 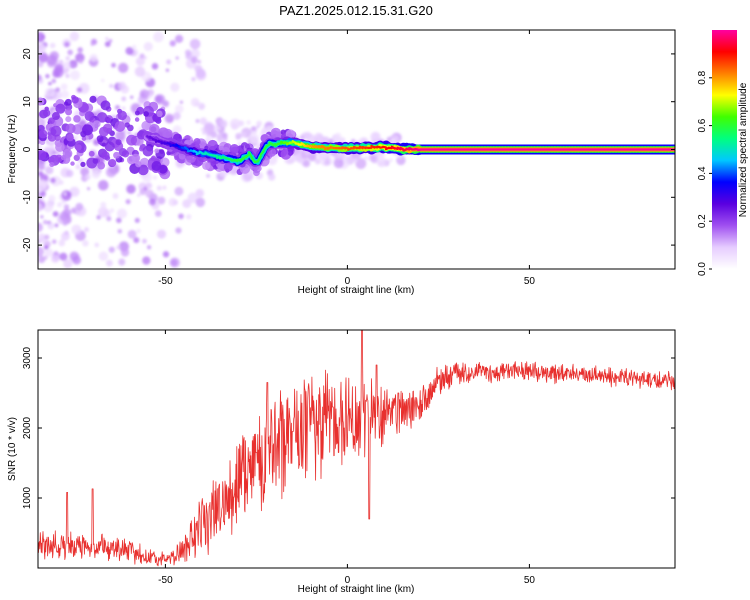 What do you see at coordinates (530, 580) in the screenshot?
I see `x-tick-label: 50` at bounding box center [530, 580].